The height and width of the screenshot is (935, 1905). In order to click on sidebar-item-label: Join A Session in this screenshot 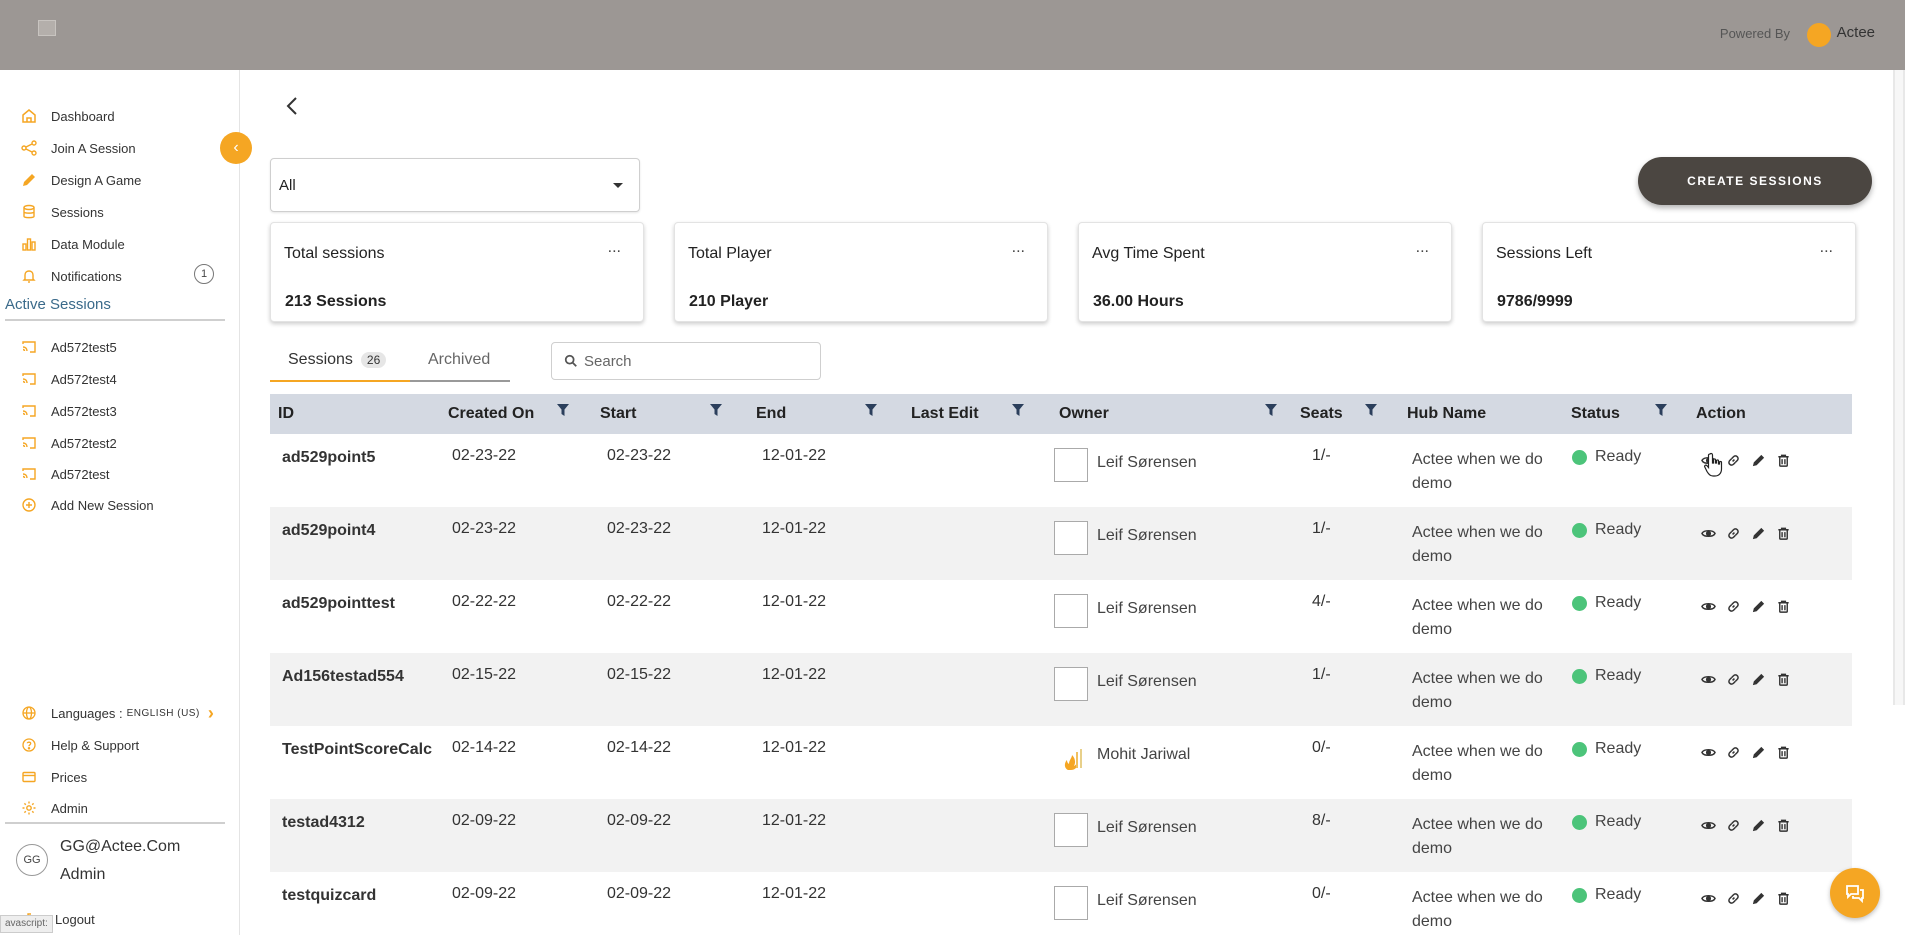, I will do `click(93, 148)`.